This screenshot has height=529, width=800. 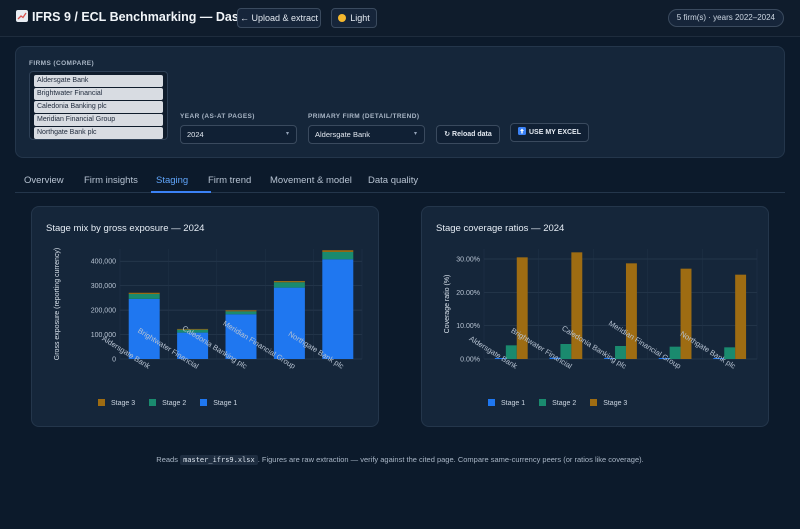 I want to click on app-title-text: IFRS 9 / ECL Benchmarking — Dashboard, so click(x=157, y=17).